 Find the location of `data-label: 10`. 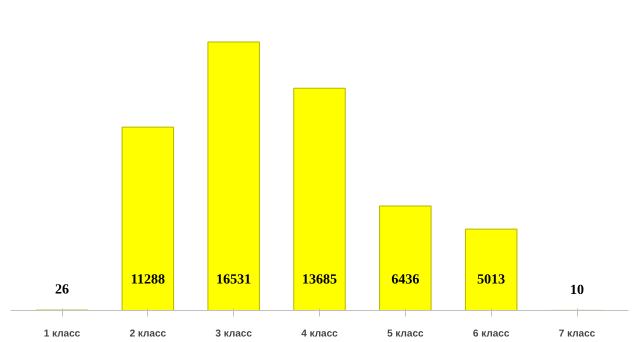

data-label: 10 is located at coordinates (577, 290).